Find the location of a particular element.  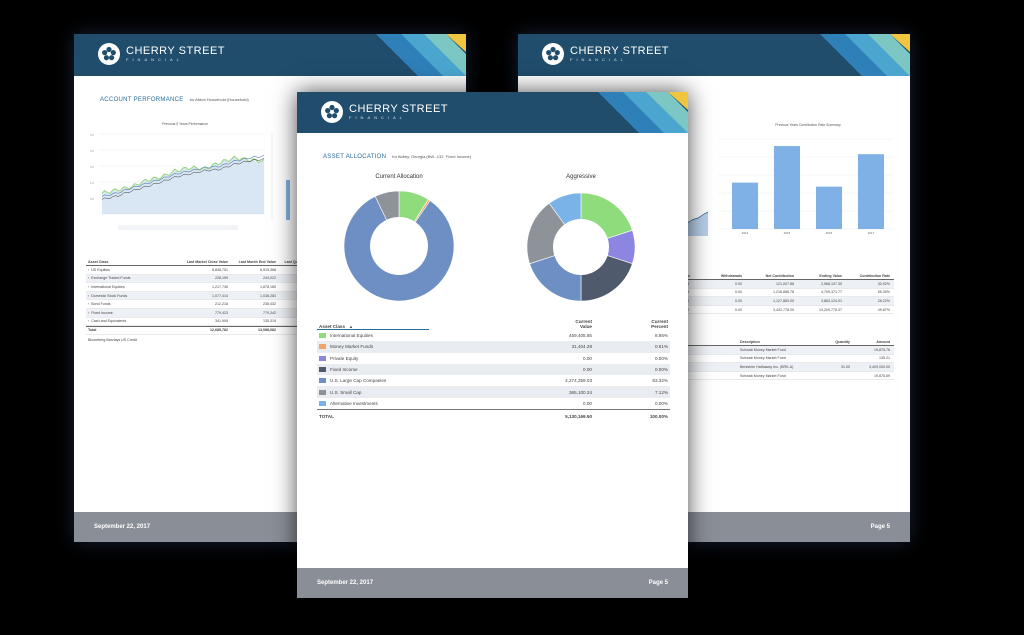

col-contribution-rate: Contribution Rate is located at coordinates (874, 276).